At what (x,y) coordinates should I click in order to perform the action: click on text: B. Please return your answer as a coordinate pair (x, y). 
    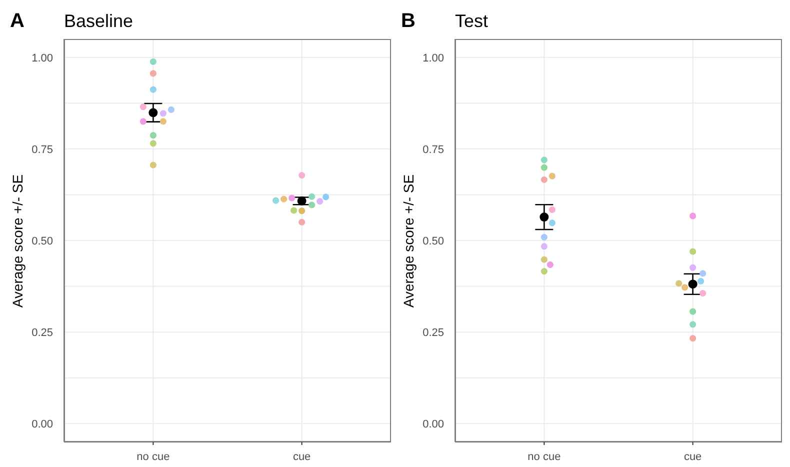
    Looking at the image, I should click on (408, 21).